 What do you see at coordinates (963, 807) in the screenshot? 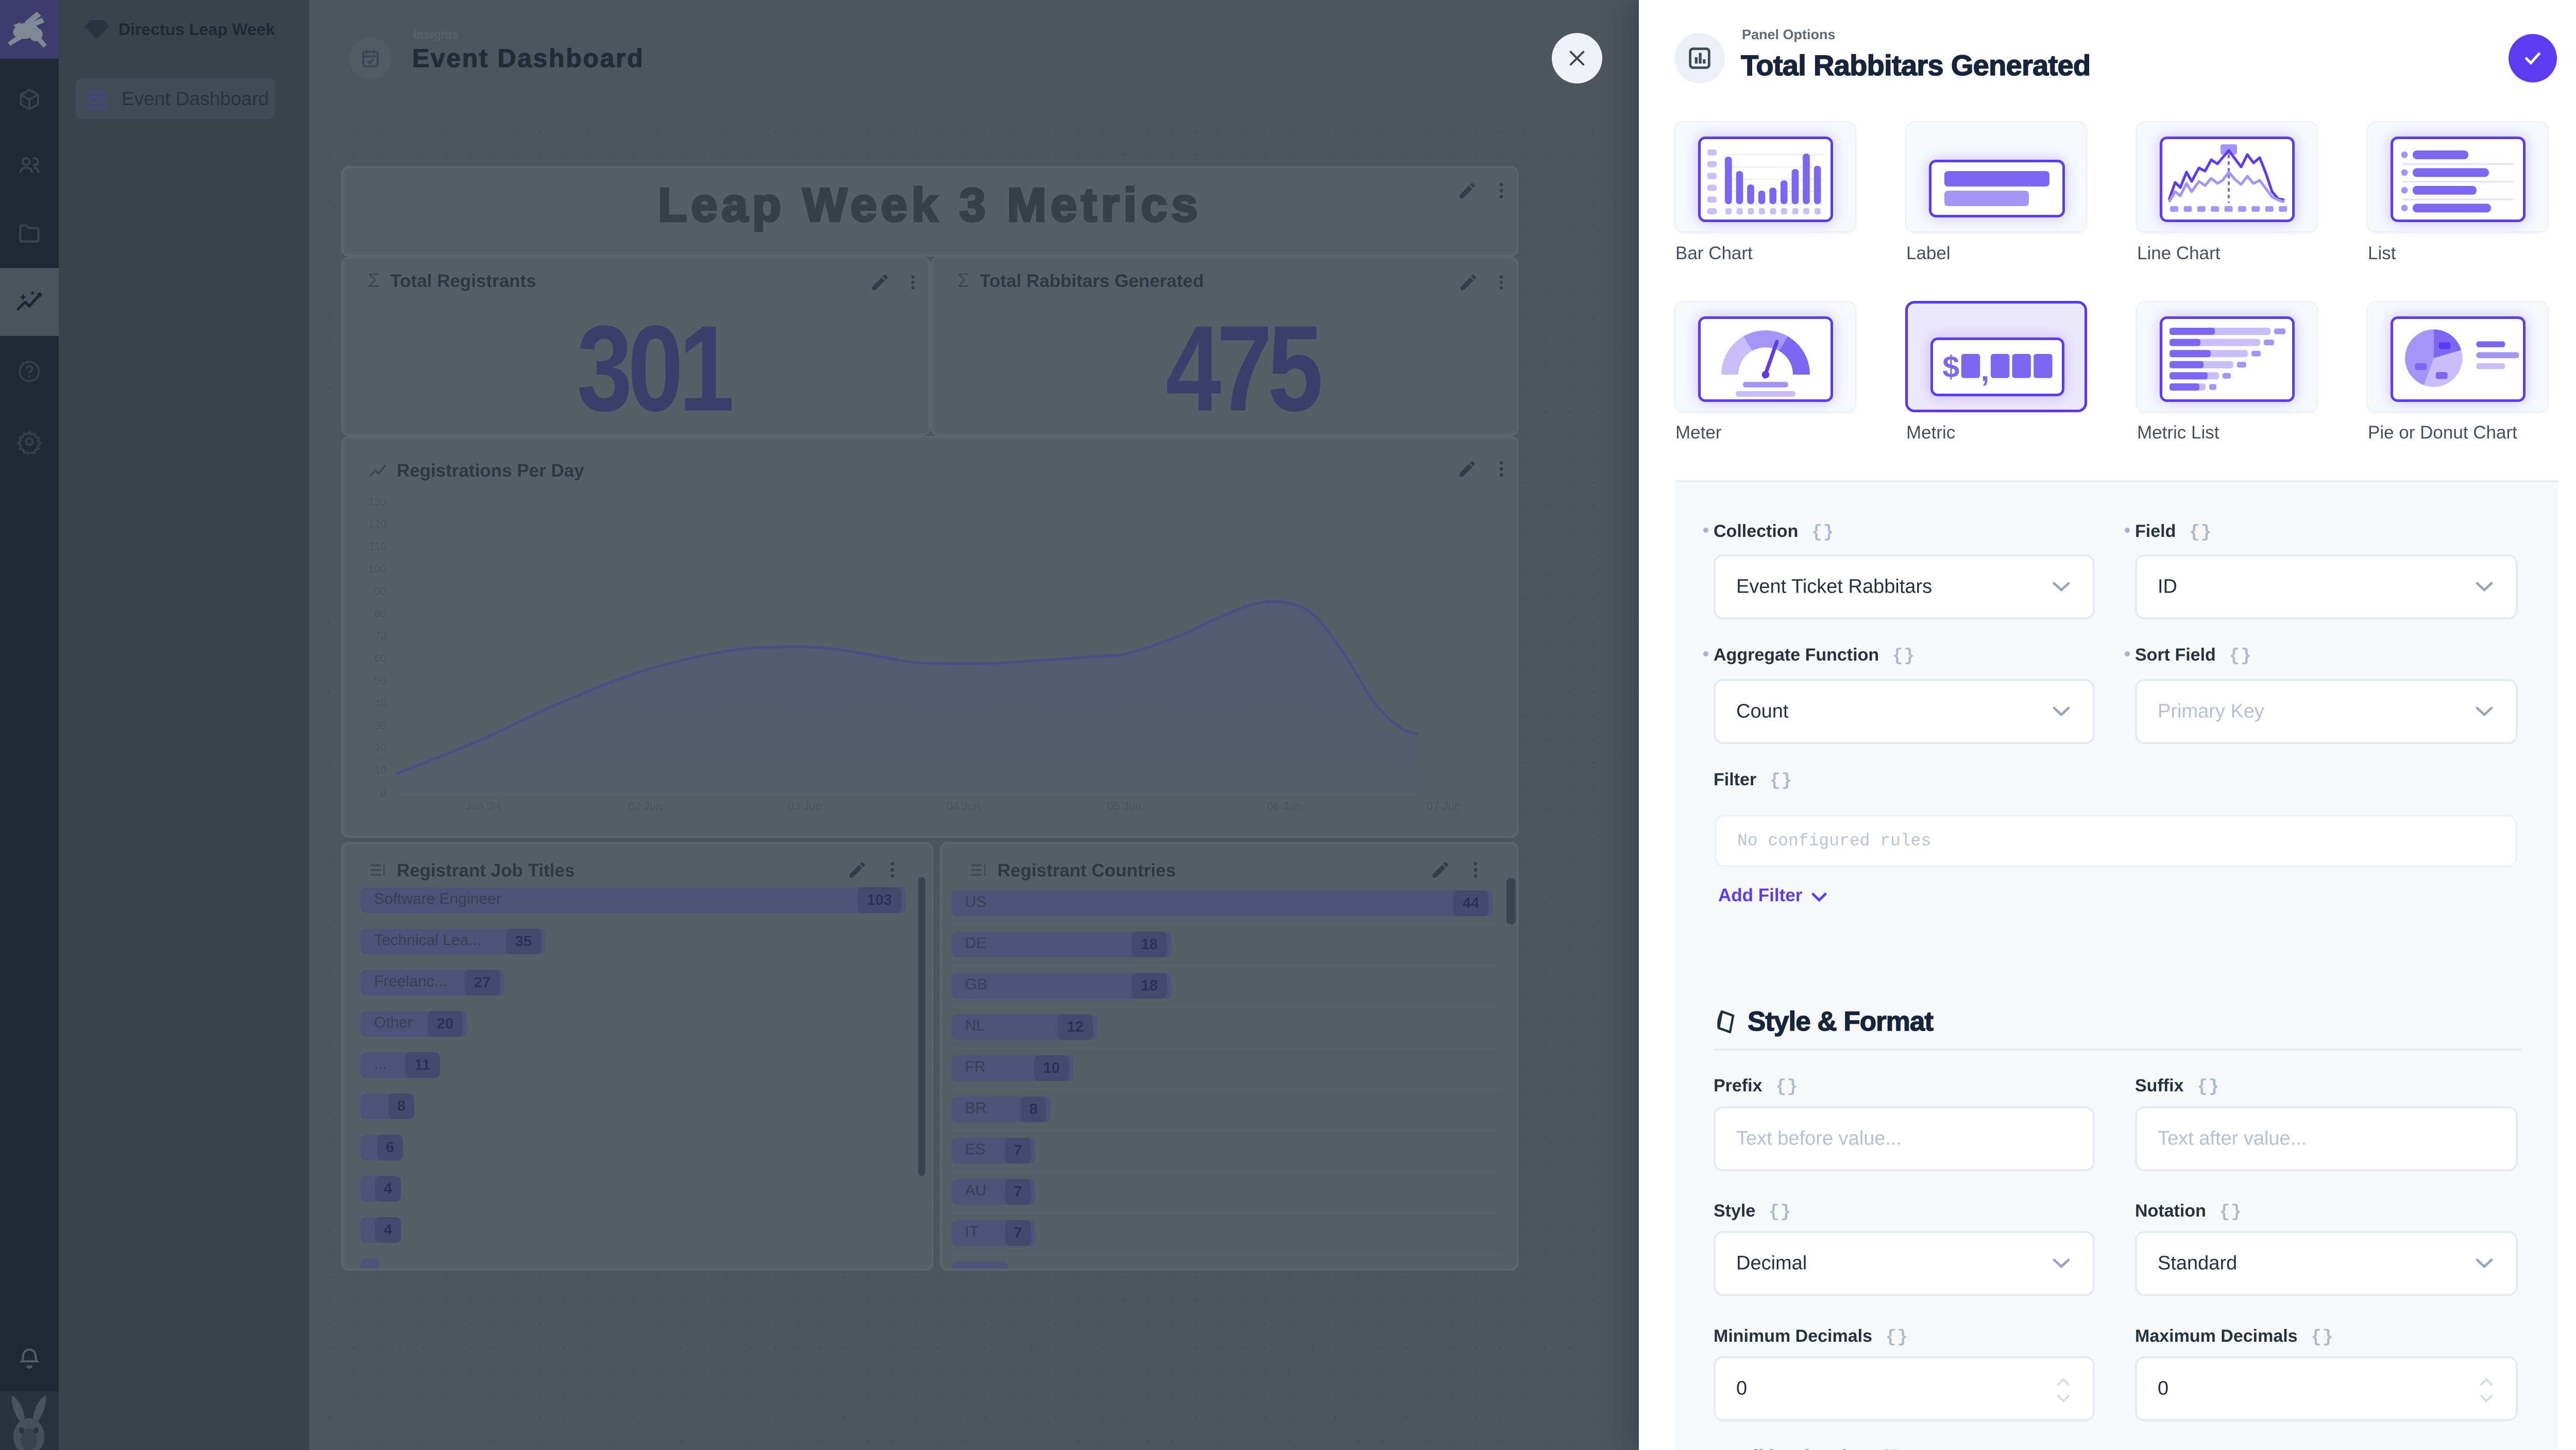
I see `svg-text: 04 Jun` at bounding box center [963, 807].